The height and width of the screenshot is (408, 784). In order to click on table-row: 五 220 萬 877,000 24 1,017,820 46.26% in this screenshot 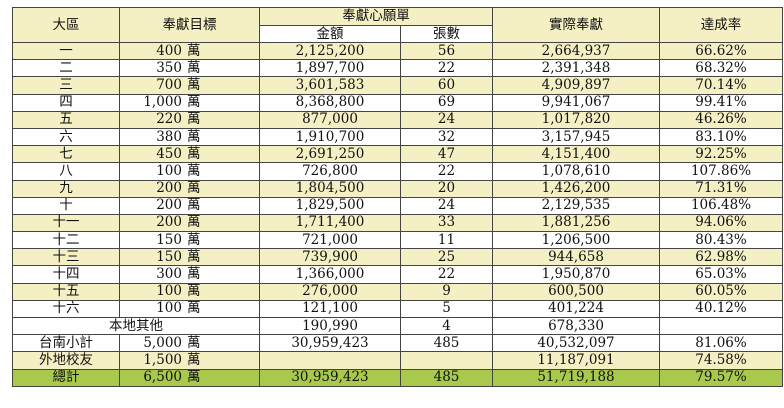, I will do `click(397, 119)`.